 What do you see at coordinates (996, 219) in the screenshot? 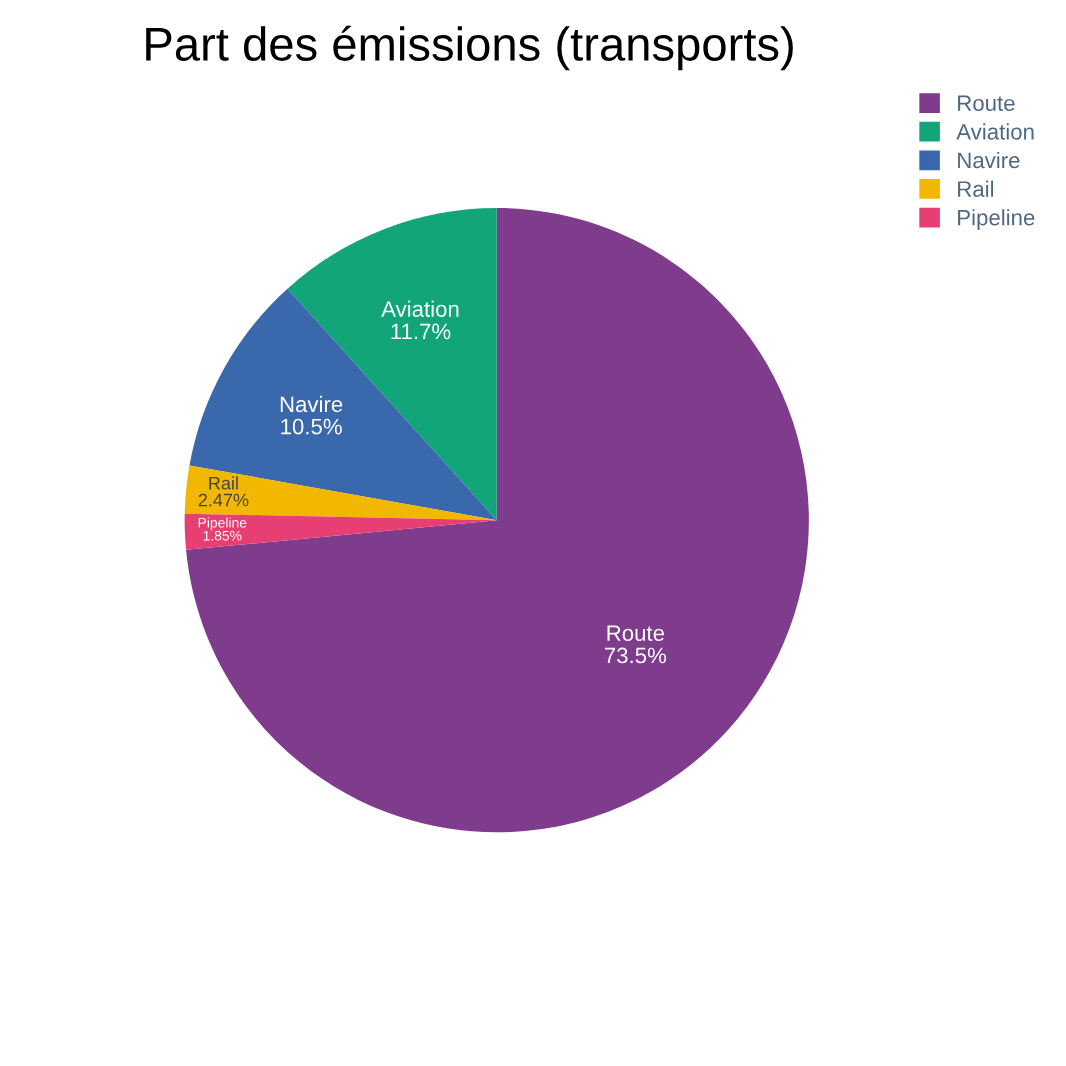
I see `legend-label: Pipeline` at bounding box center [996, 219].